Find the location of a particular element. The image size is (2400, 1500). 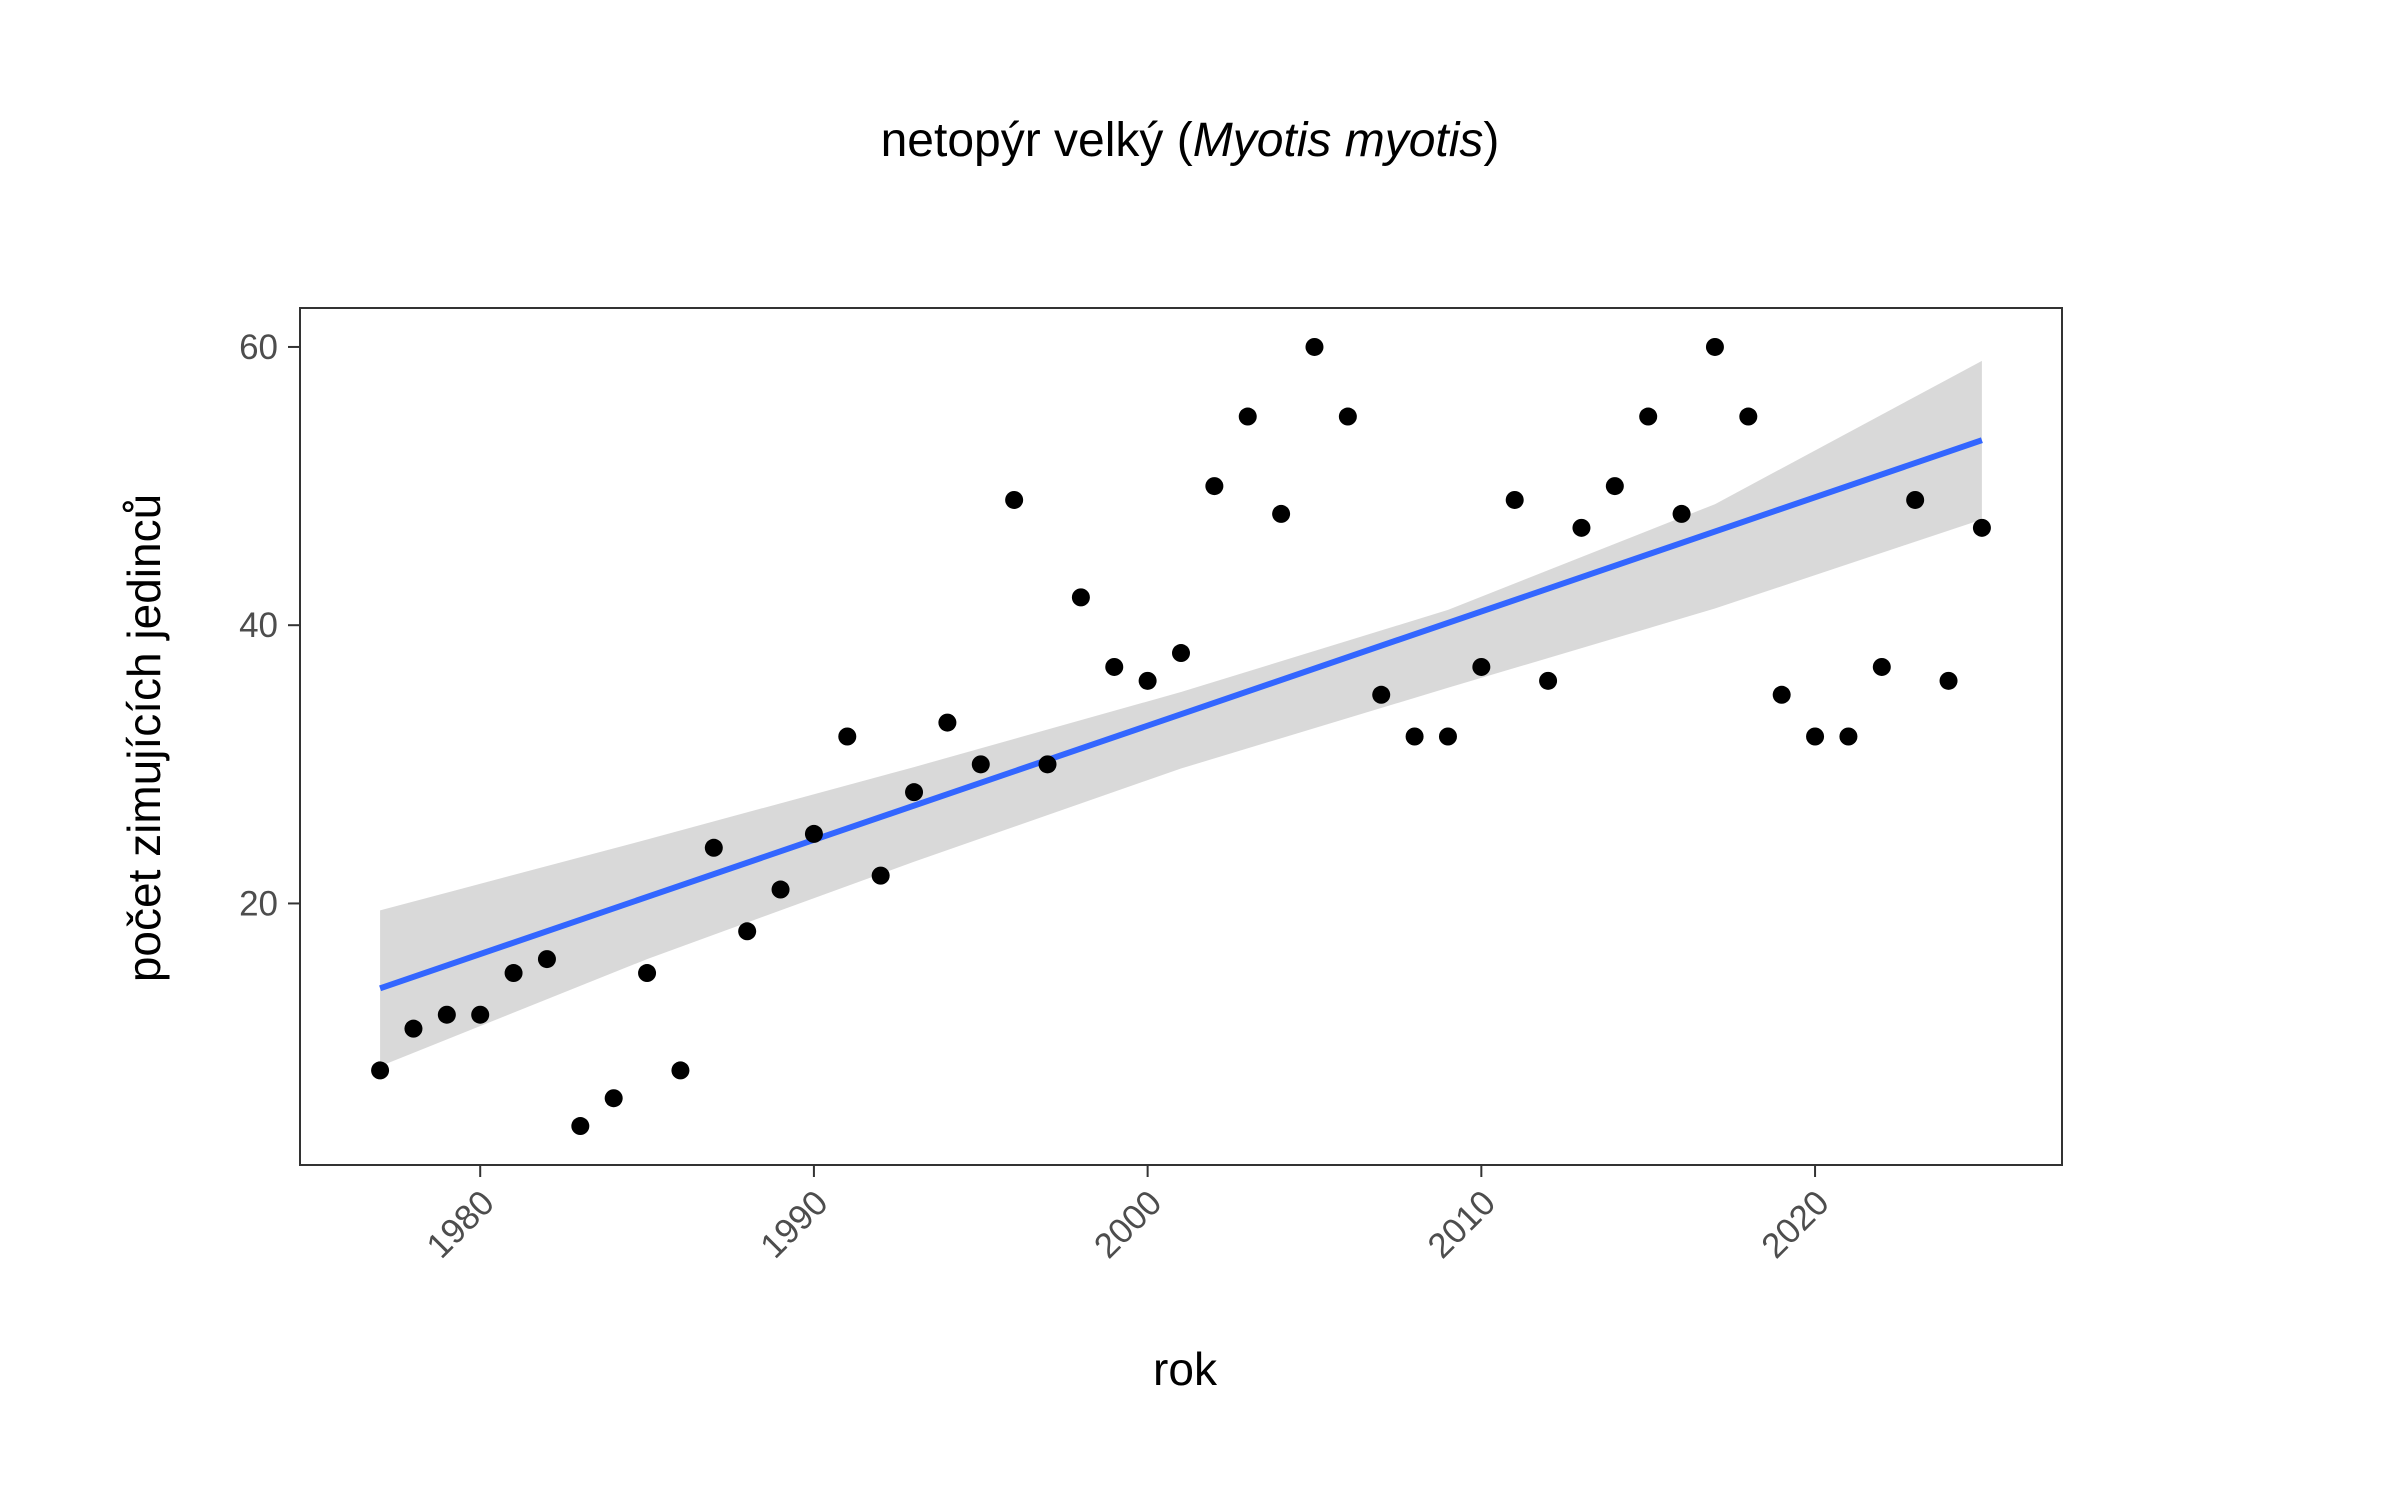

chart-title: netopýr velký (Myotis myotis) is located at coordinates (1190, 140).